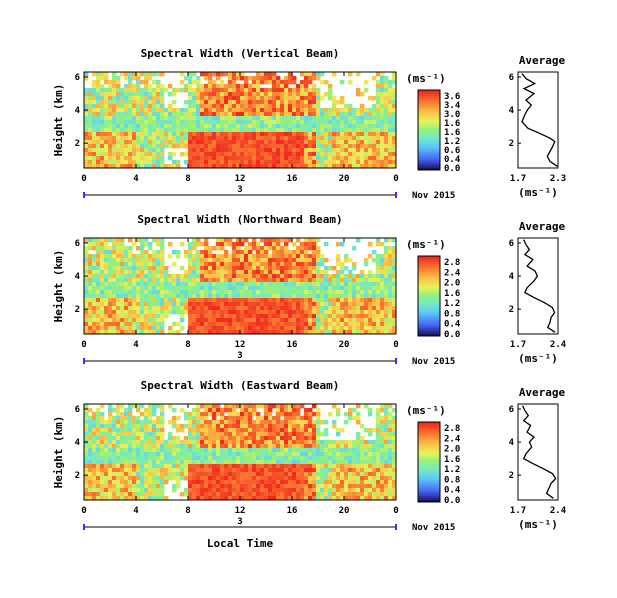 The height and width of the screenshot is (598, 617). Describe the element at coordinates (77, 310) in the screenshot. I see `y-tick-label: 2` at that location.